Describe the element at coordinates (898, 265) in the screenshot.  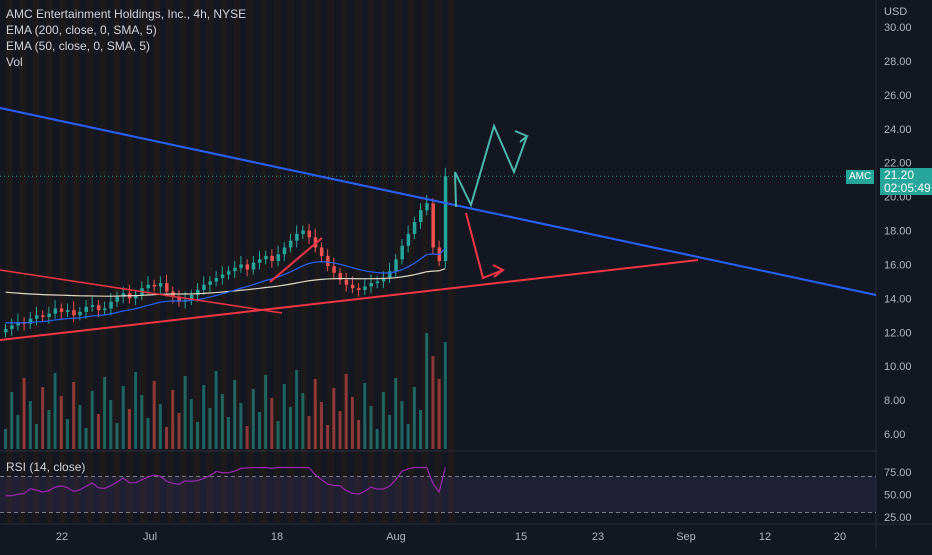
I see `price-tick-label: 16.00` at that location.